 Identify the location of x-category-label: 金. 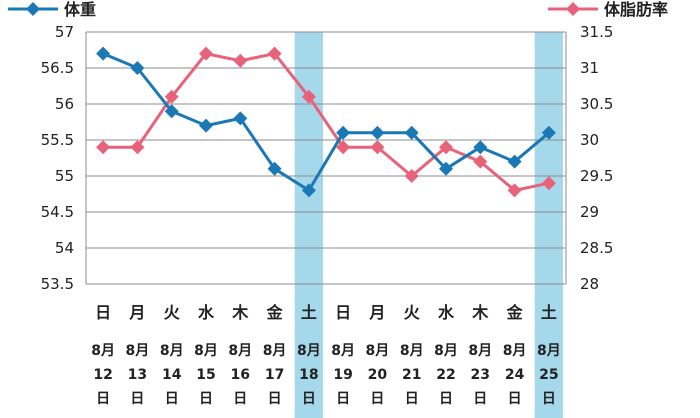
(275, 312).